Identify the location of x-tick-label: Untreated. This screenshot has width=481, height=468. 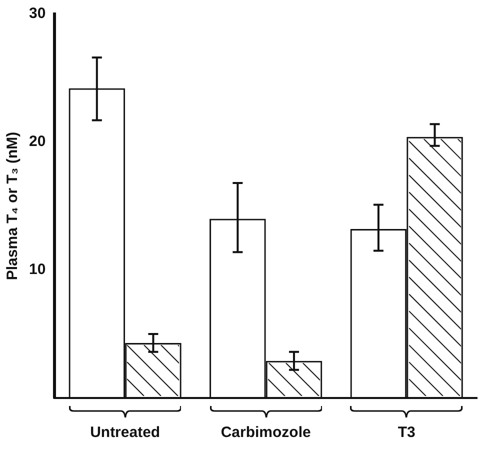
(125, 433).